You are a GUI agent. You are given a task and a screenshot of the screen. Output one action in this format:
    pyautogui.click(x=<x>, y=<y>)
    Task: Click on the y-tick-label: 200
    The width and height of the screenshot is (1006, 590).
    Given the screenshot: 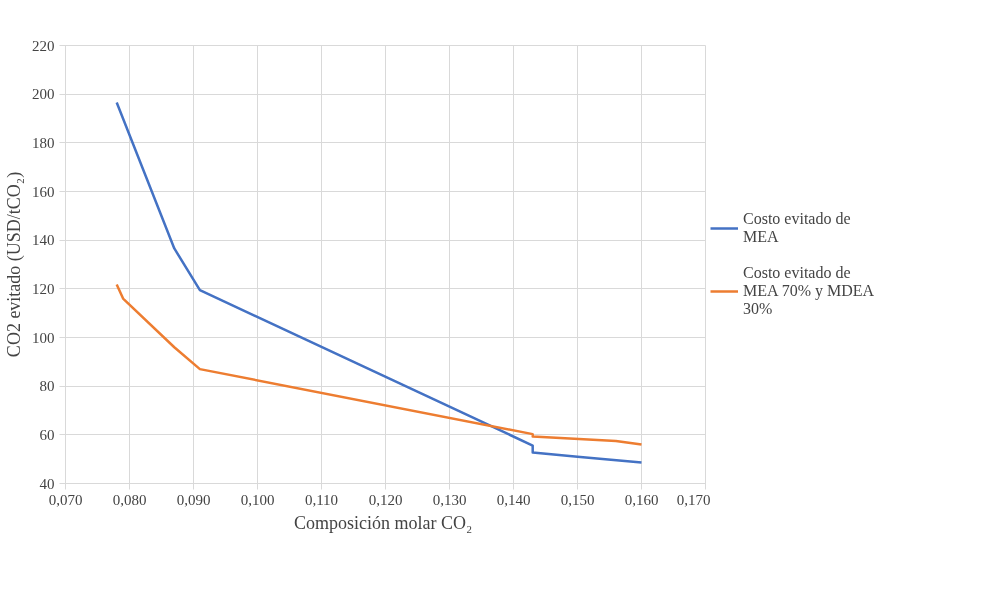 What is the action you would take?
    pyautogui.click(x=43, y=94)
    